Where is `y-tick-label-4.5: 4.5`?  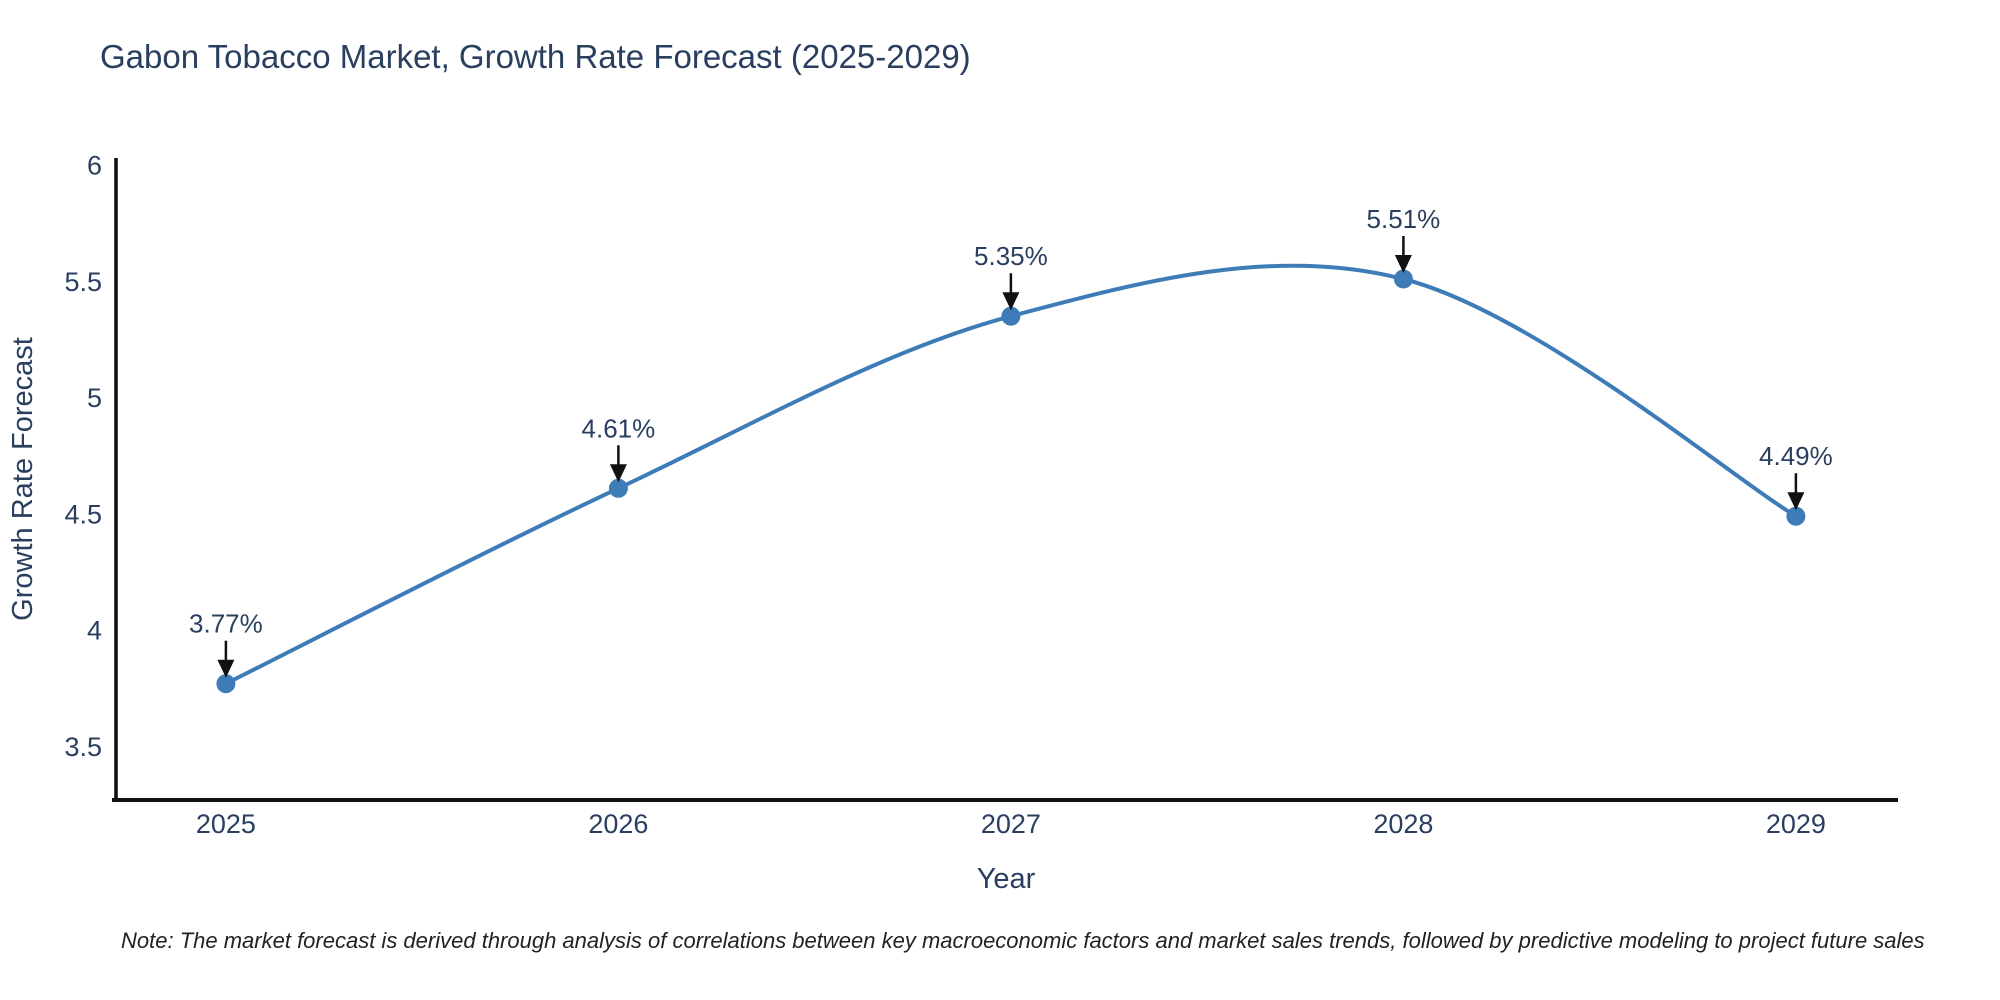 y-tick-label-4.5: 4.5 is located at coordinates (83, 514).